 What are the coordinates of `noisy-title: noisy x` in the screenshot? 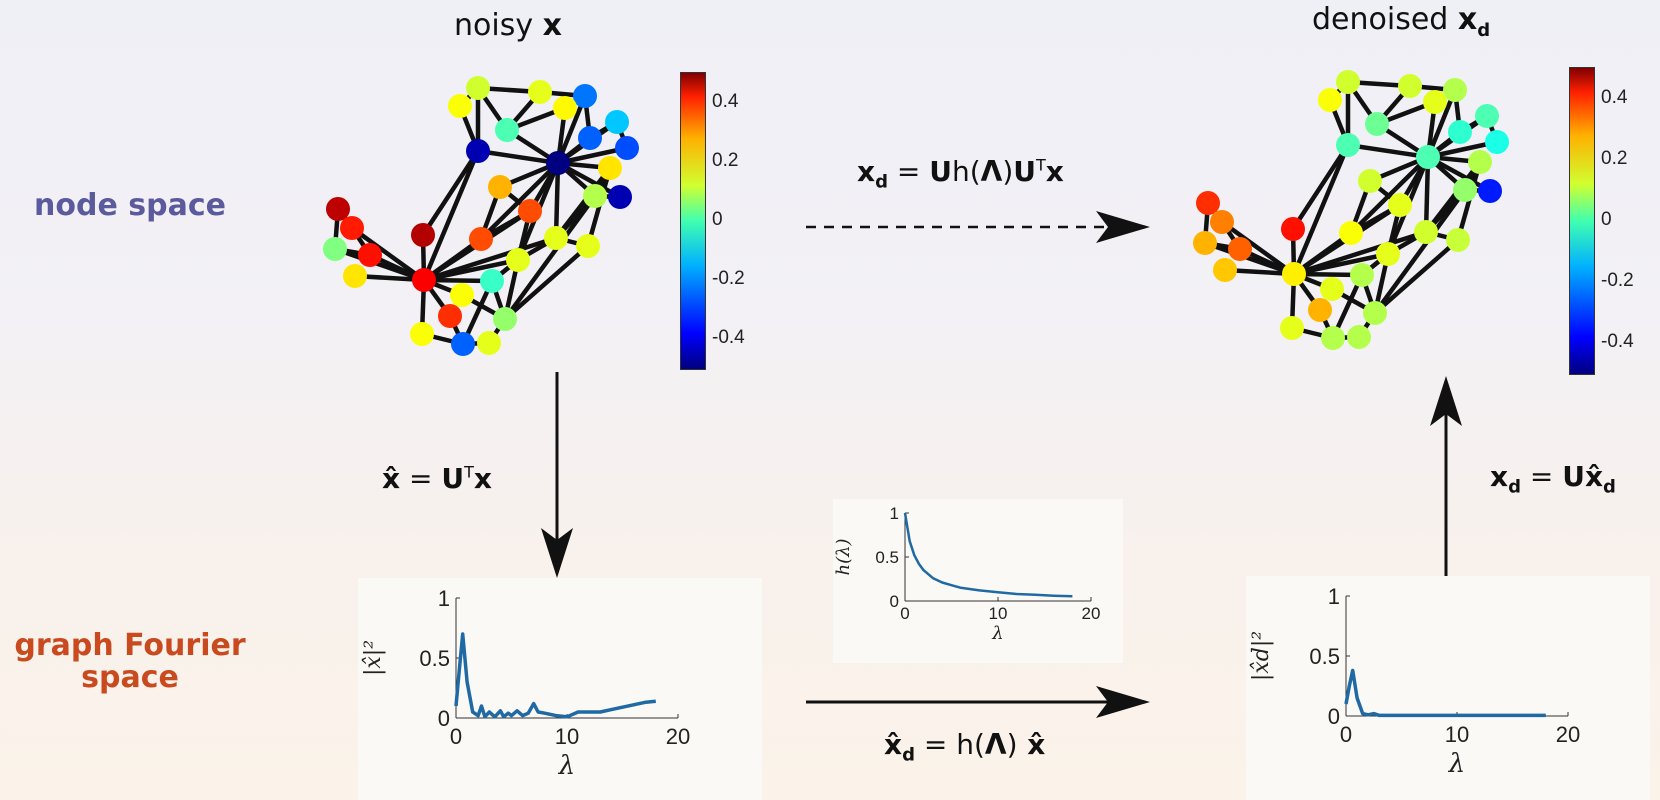 It's located at (508, 25).